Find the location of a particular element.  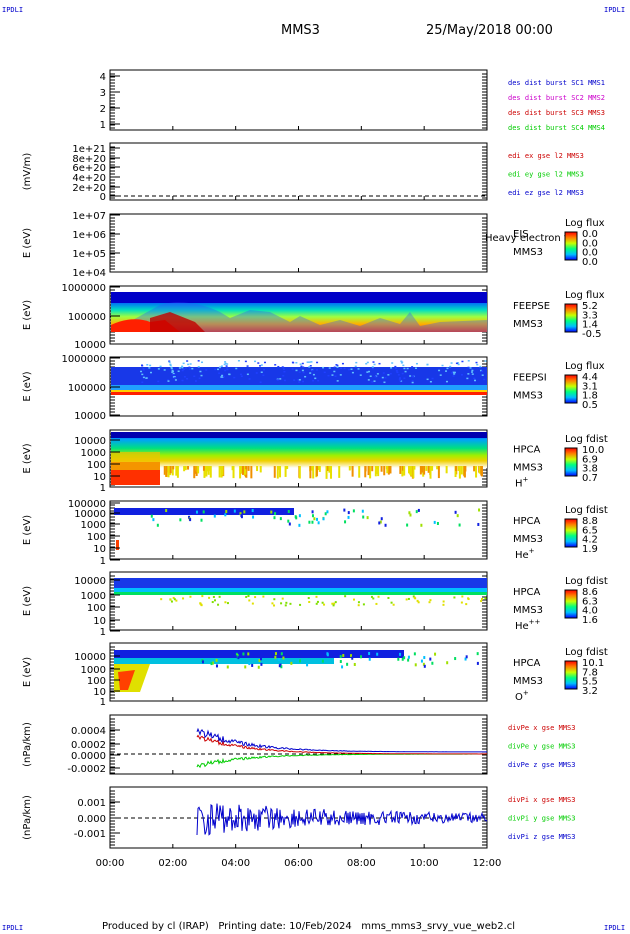

y-tick-label: 0.0004 is located at coordinates (88, 731).